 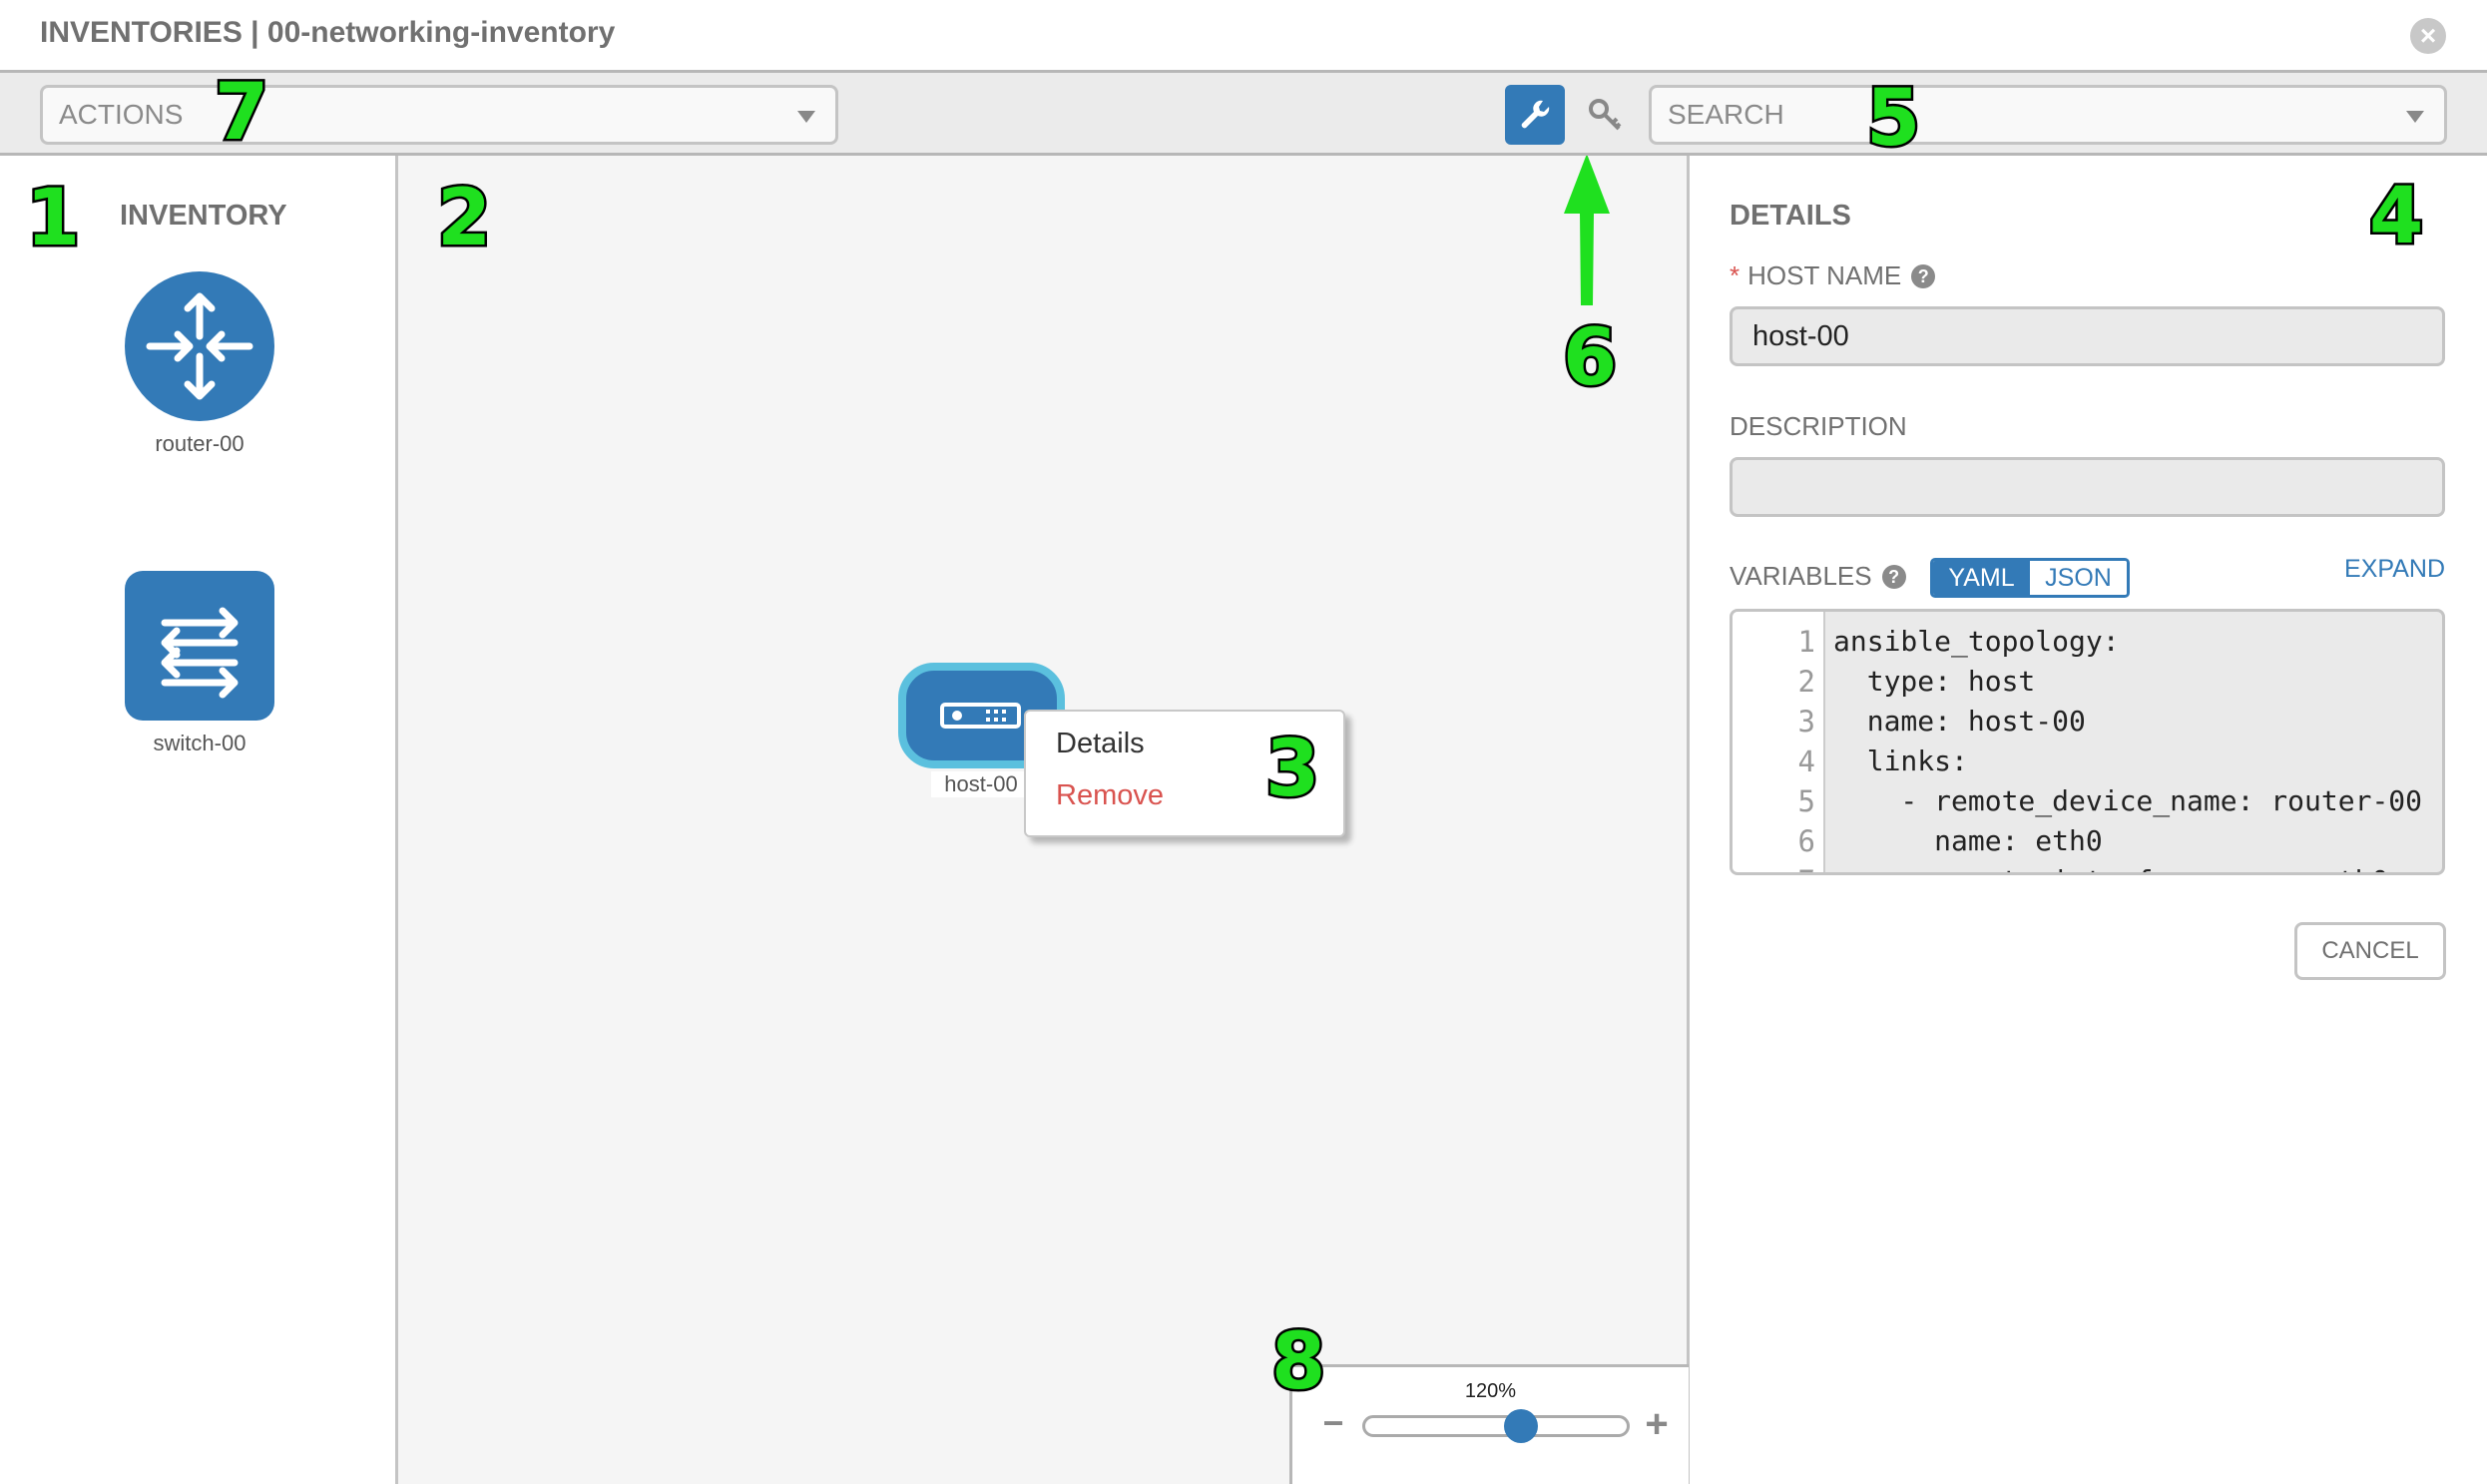 I want to click on format-toggle: YAML JSON, so click(x=2030, y=578).